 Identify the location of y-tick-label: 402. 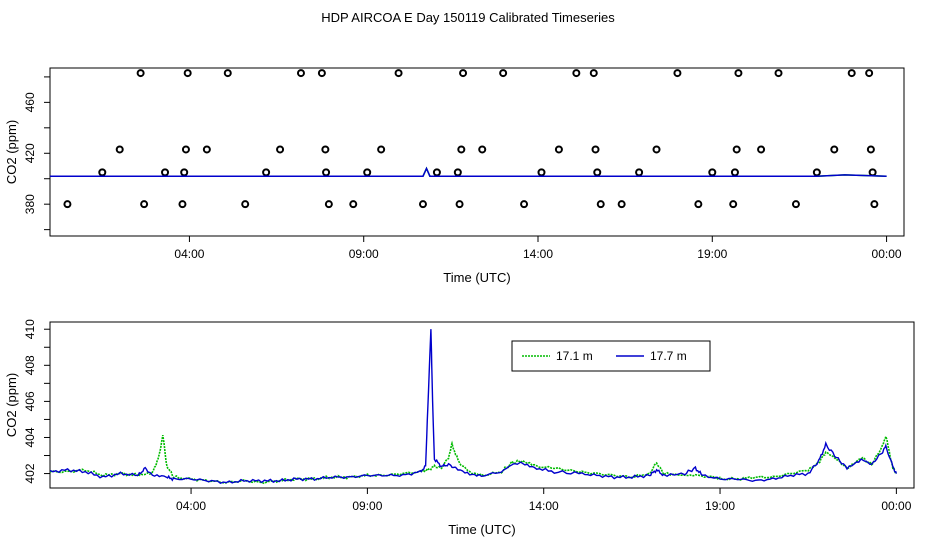
(30, 473).